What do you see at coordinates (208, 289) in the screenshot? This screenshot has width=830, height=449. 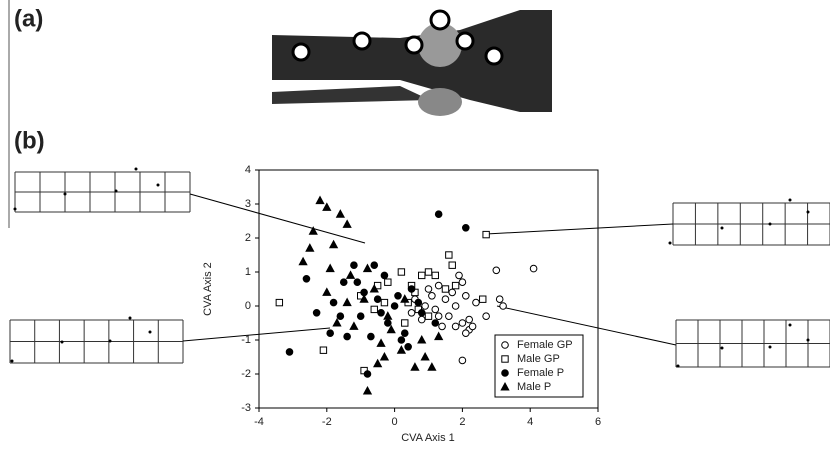 I see `y-axis-label: CVA Axis 2` at bounding box center [208, 289].